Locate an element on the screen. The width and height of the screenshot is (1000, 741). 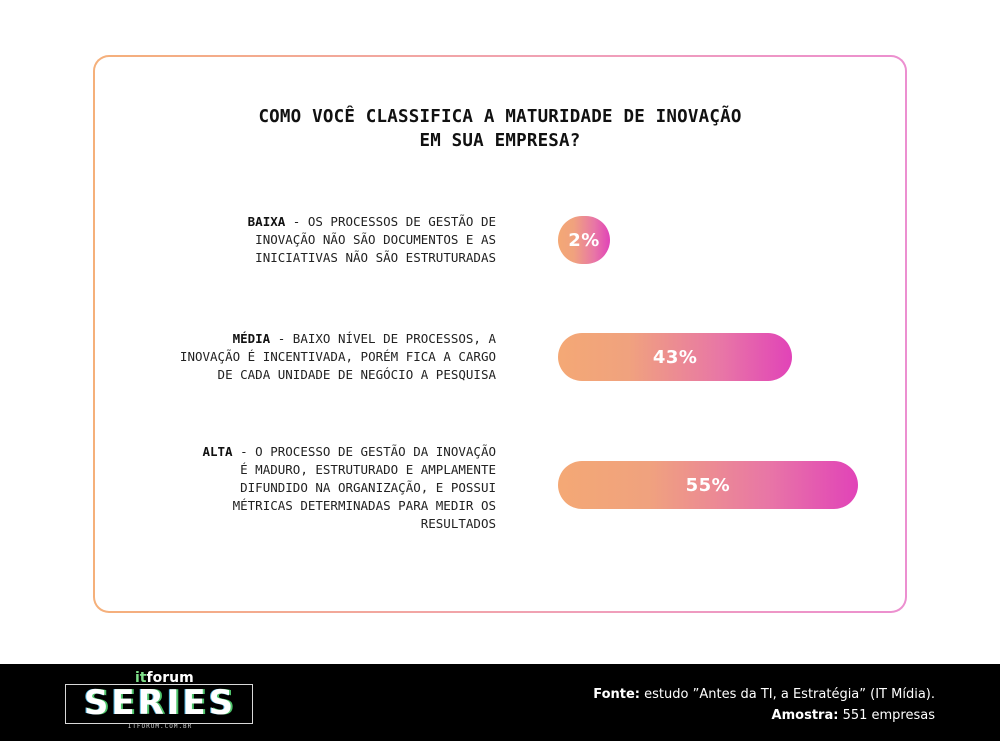
category-description-line: INOVAÇÃO NÃO SÃO DOCUMENTOS E AS is located at coordinates (375, 239).